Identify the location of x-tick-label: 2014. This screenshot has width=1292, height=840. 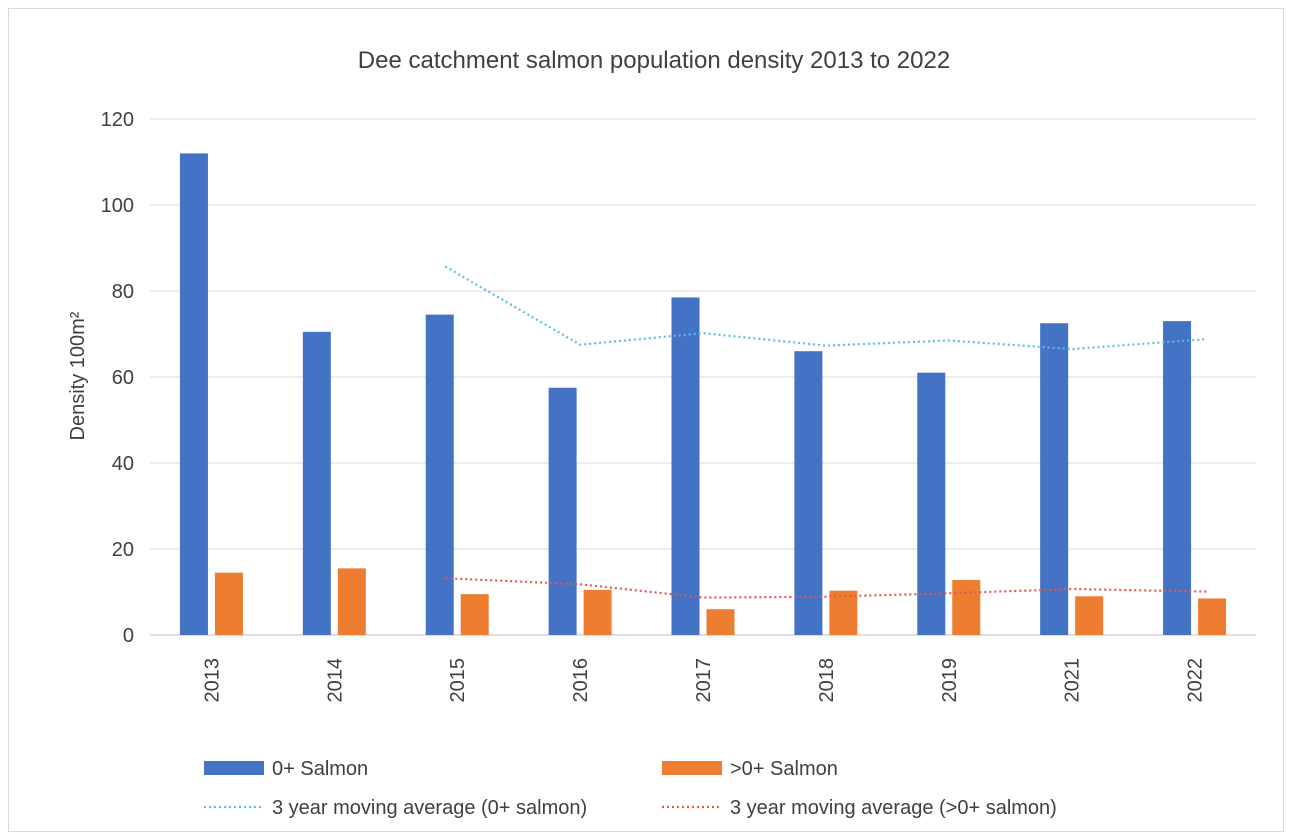
(335, 680).